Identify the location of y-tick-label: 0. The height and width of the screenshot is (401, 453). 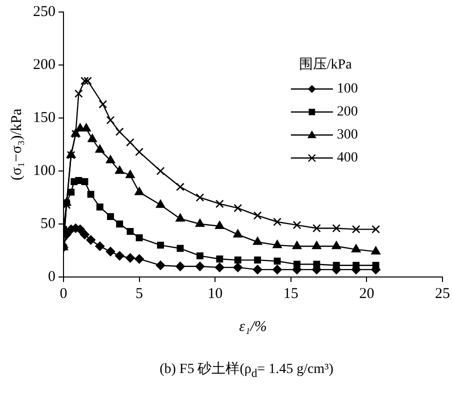
(52, 276).